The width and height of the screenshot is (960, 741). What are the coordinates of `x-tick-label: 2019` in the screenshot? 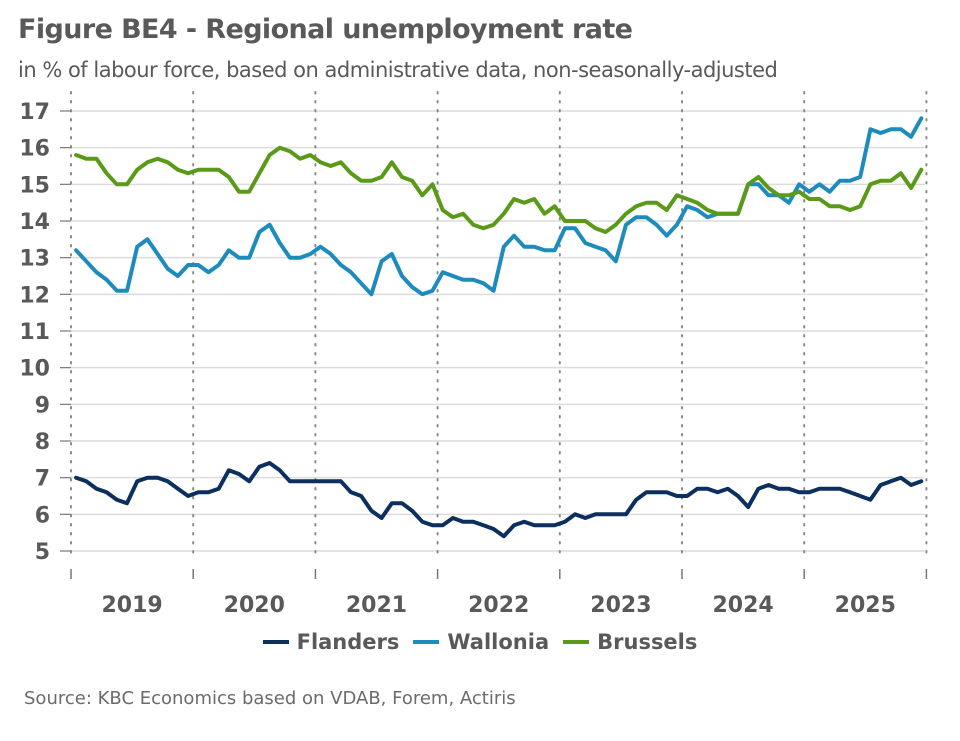 It's located at (131, 605).